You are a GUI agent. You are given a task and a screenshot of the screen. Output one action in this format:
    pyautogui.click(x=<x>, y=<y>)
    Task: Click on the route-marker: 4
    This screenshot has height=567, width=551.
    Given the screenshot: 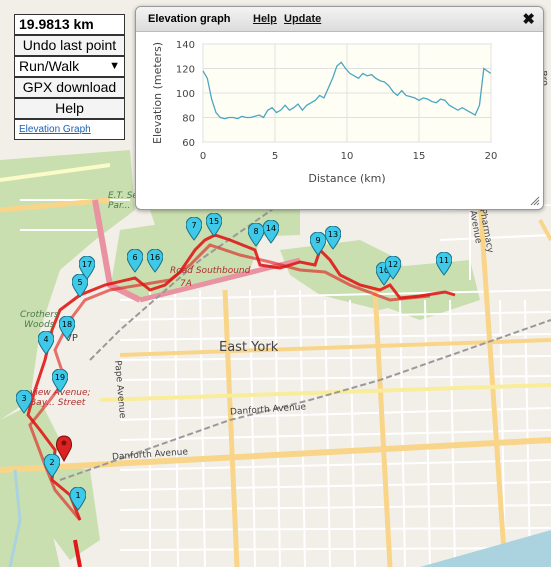 What is the action you would take?
    pyautogui.click(x=46, y=342)
    